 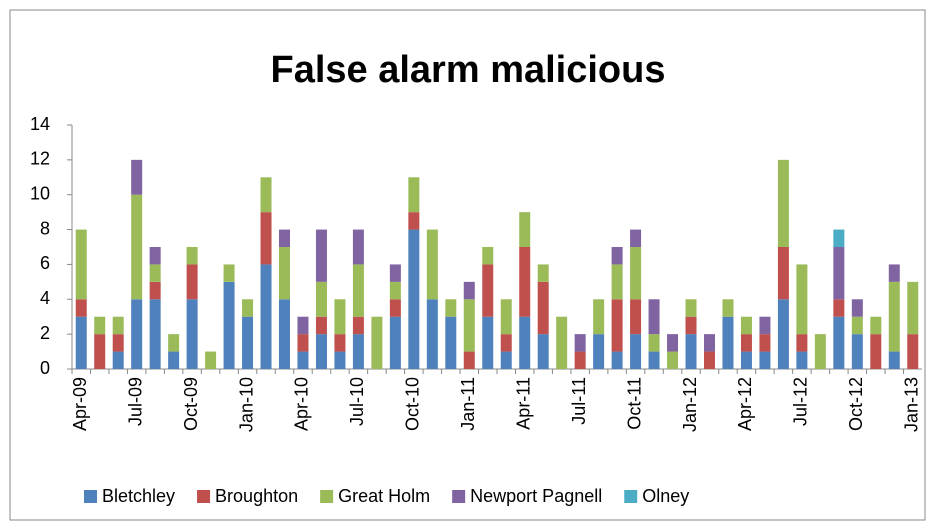 What do you see at coordinates (45, 298) in the screenshot?
I see `y-tick-label: 4` at bounding box center [45, 298].